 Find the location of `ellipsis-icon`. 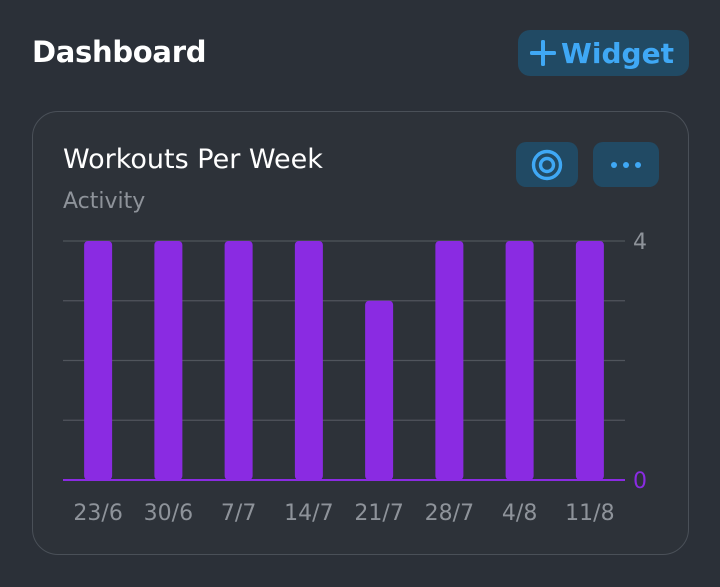

ellipsis-icon is located at coordinates (626, 164).